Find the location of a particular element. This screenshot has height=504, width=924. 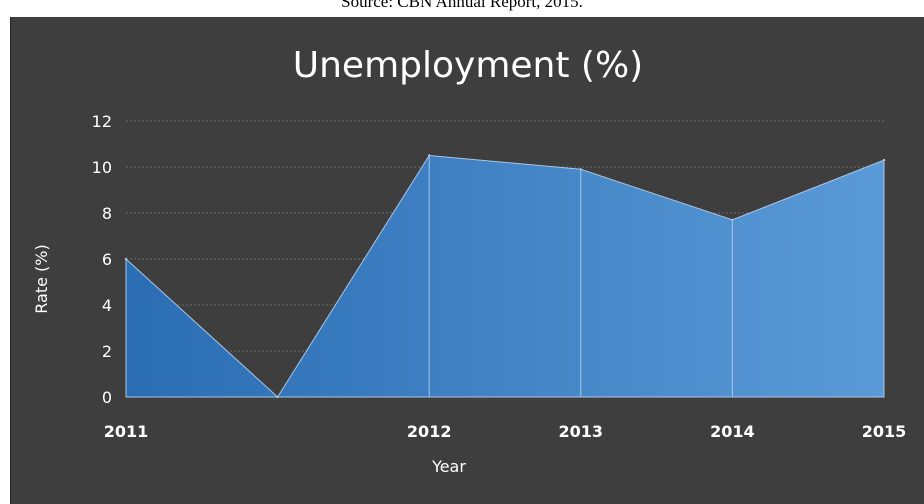

source-note: Source: CBN Annual Report, 2015. is located at coordinates (462, 5).